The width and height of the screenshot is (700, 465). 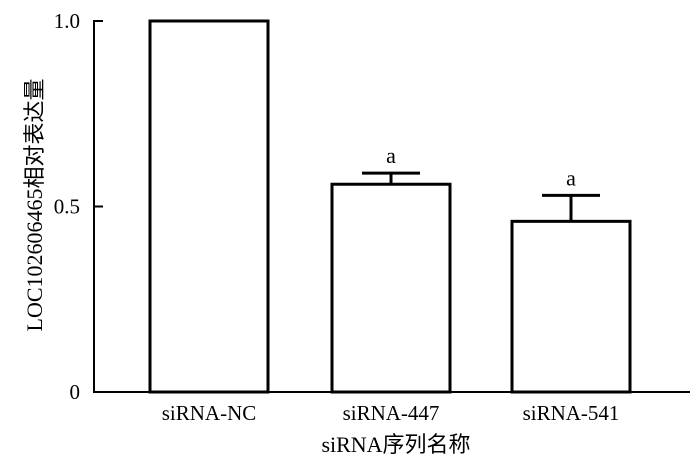 I want to click on y-tick-label: 0.5, so click(x=67, y=207).